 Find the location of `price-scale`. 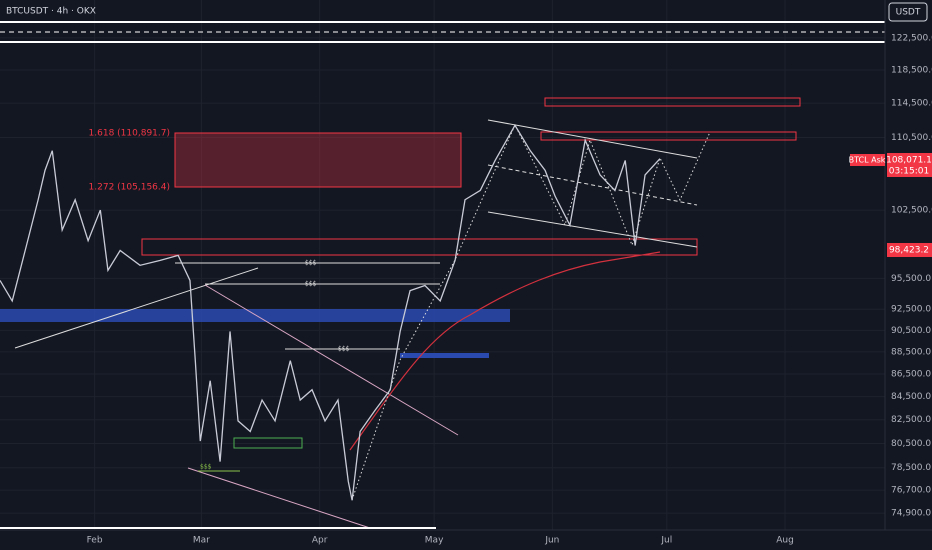

price-scale is located at coordinates (908, 275).